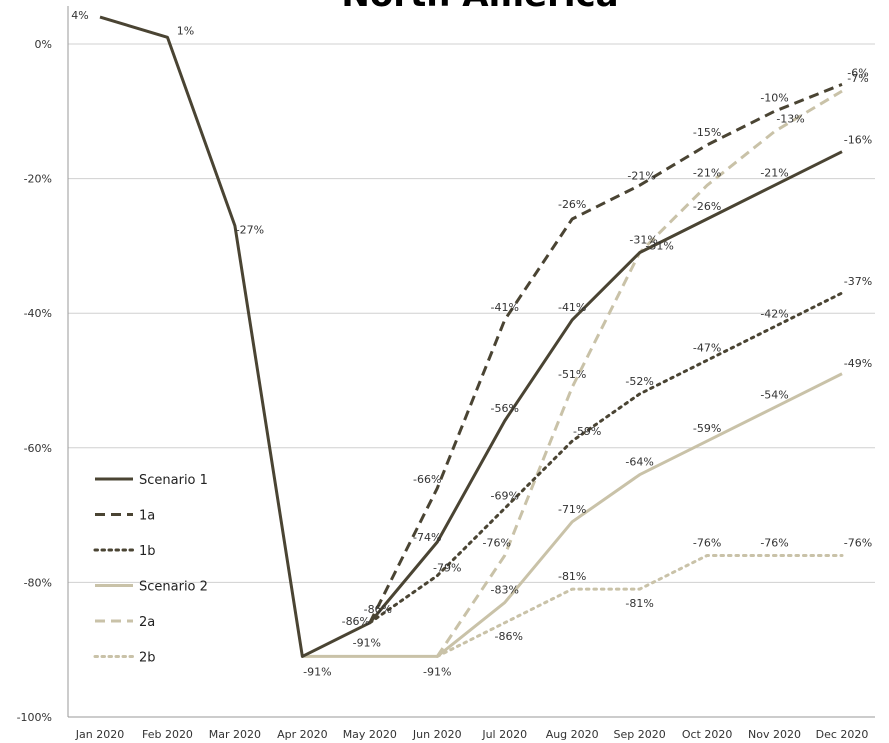 The width and height of the screenshot is (889, 743). Describe the element at coordinates (38, 179) in the screenshot. I see `y-tick-label: -20%` at that location.